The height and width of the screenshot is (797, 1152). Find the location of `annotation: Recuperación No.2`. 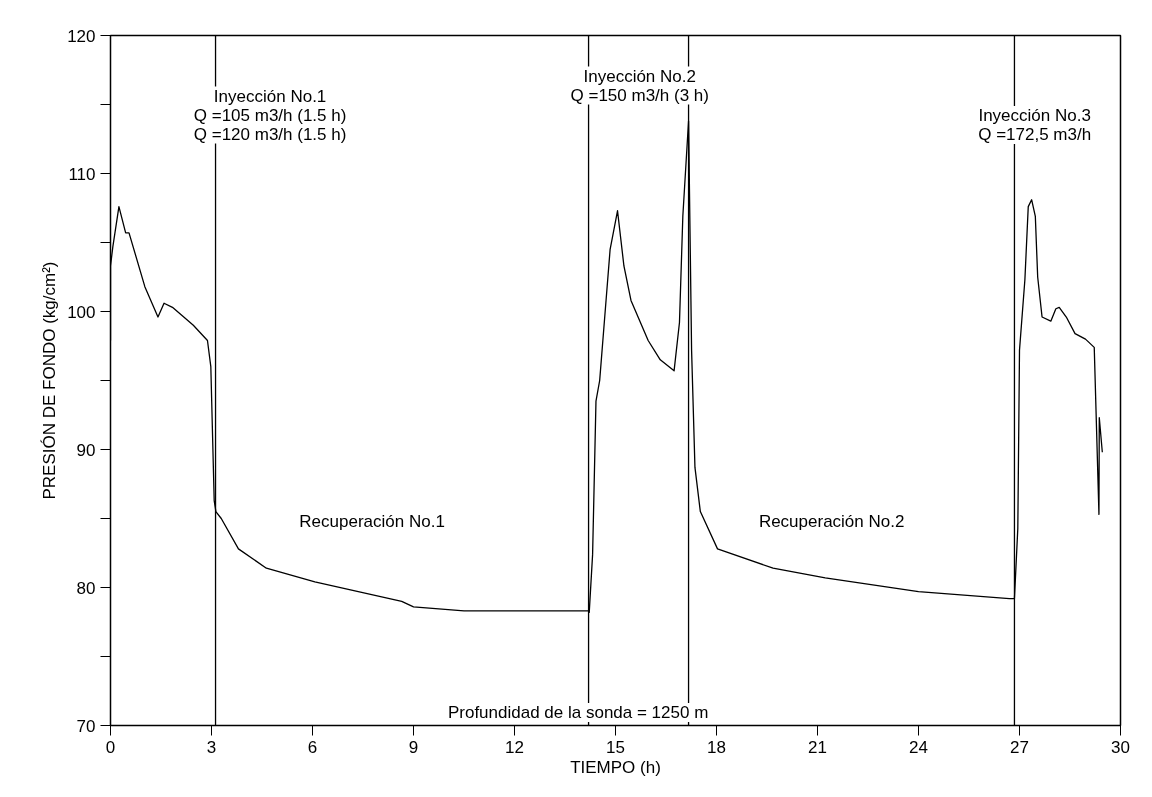

annotation: Recuperación No.2 is located at coordinates (831, 521).